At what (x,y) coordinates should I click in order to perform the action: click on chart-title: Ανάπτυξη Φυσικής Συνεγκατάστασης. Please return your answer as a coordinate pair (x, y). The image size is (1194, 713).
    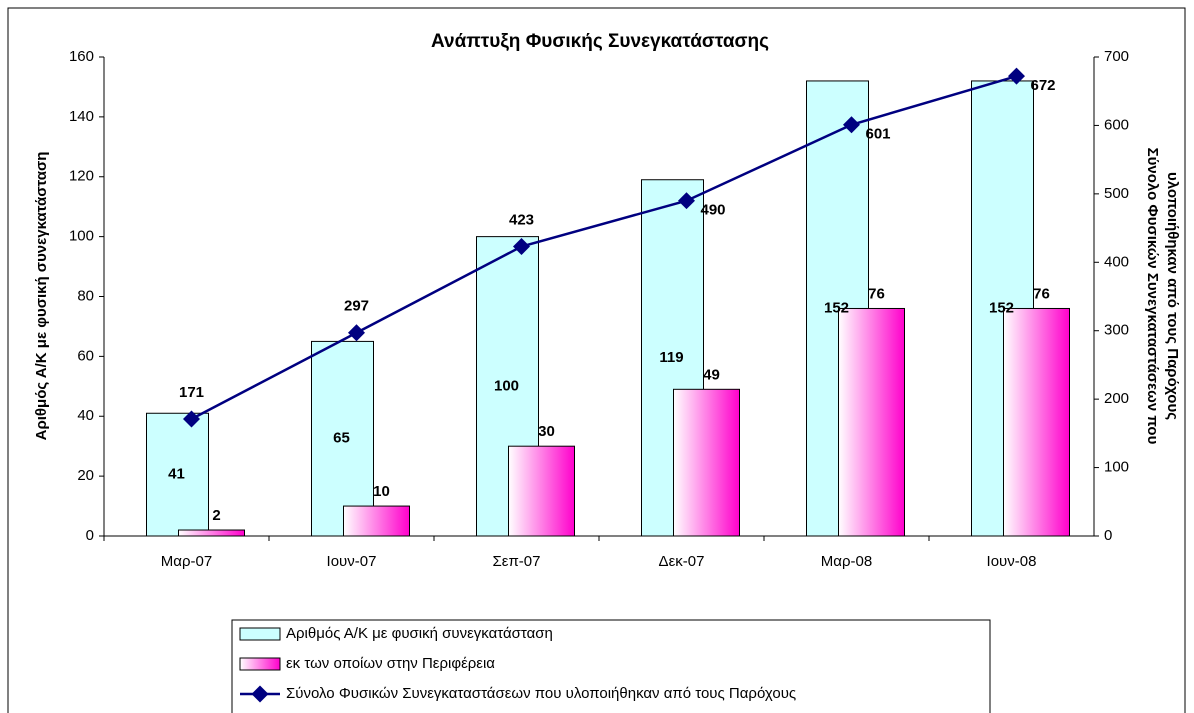
    Looking at the image, I should click on (600, 41).